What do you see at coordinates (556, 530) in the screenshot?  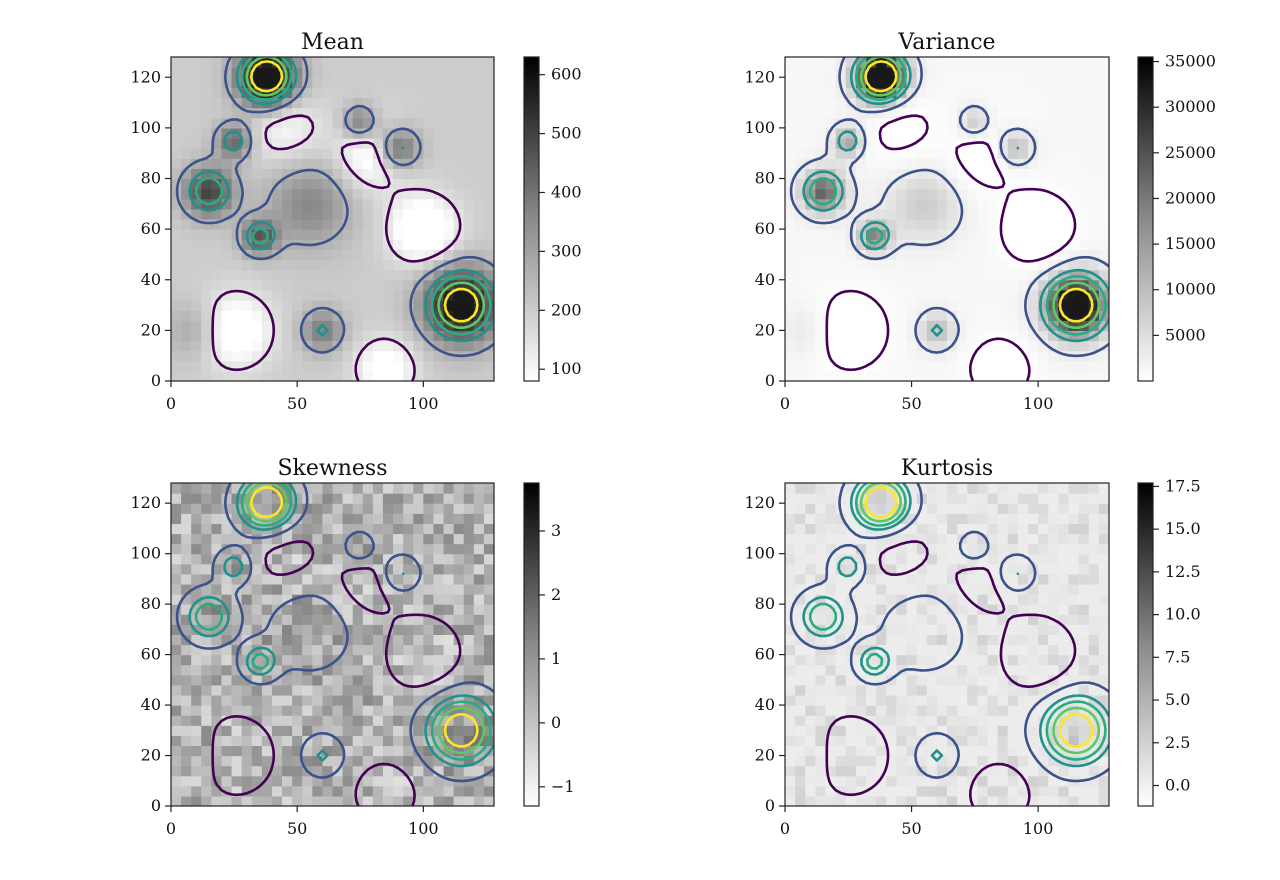 I see `colorbar-tick-label: 3` at bounding box center [556, 530].